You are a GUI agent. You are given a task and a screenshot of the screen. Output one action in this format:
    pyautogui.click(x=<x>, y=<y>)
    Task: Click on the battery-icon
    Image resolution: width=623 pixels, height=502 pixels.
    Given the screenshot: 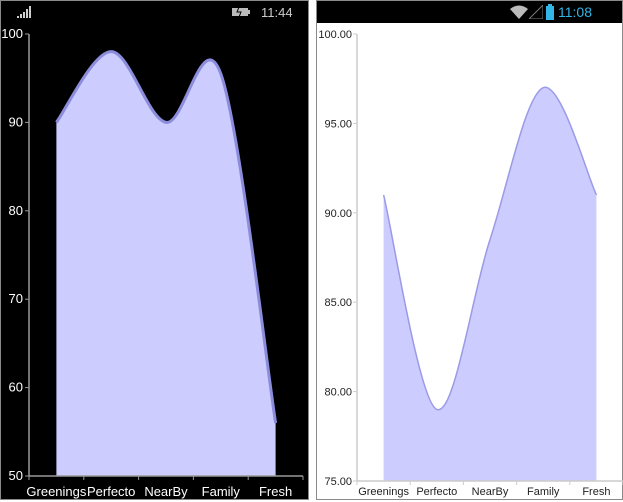 What is the action you would take?
    pyautogui.click(x=550, y=12)
    